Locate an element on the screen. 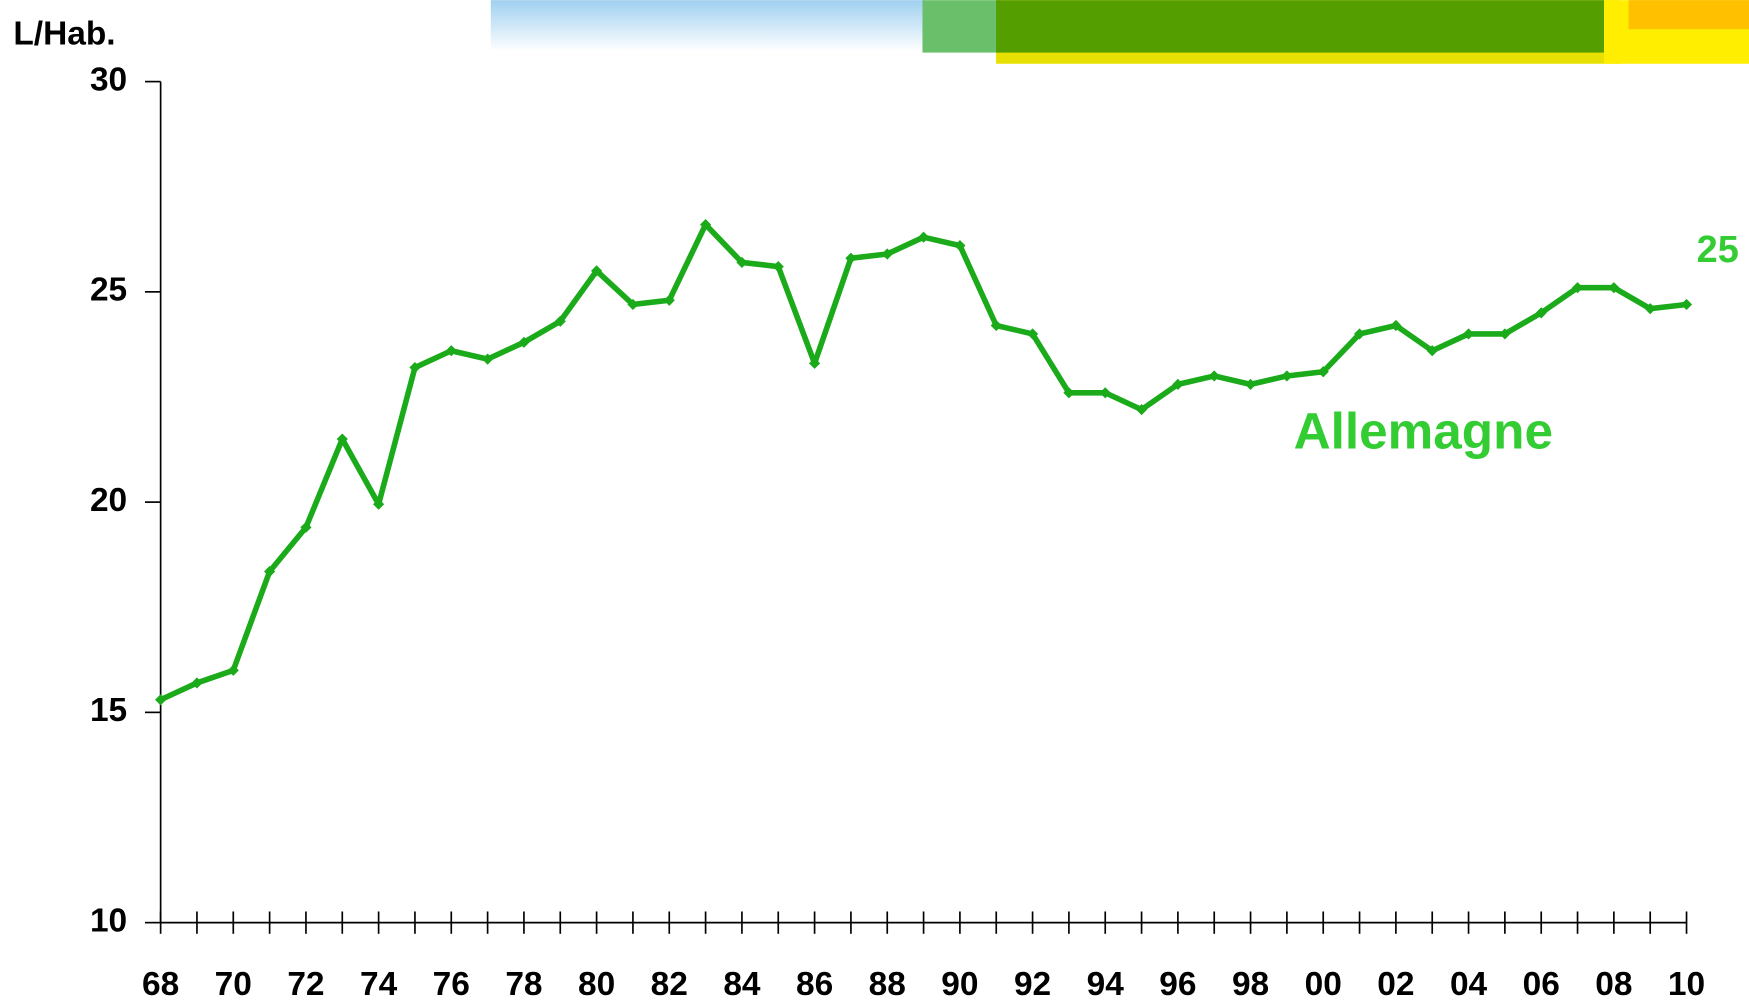 The width and height of the screenshot is (1749, 1002). x-tick-label: 68 is located at coordinates (160, 984).